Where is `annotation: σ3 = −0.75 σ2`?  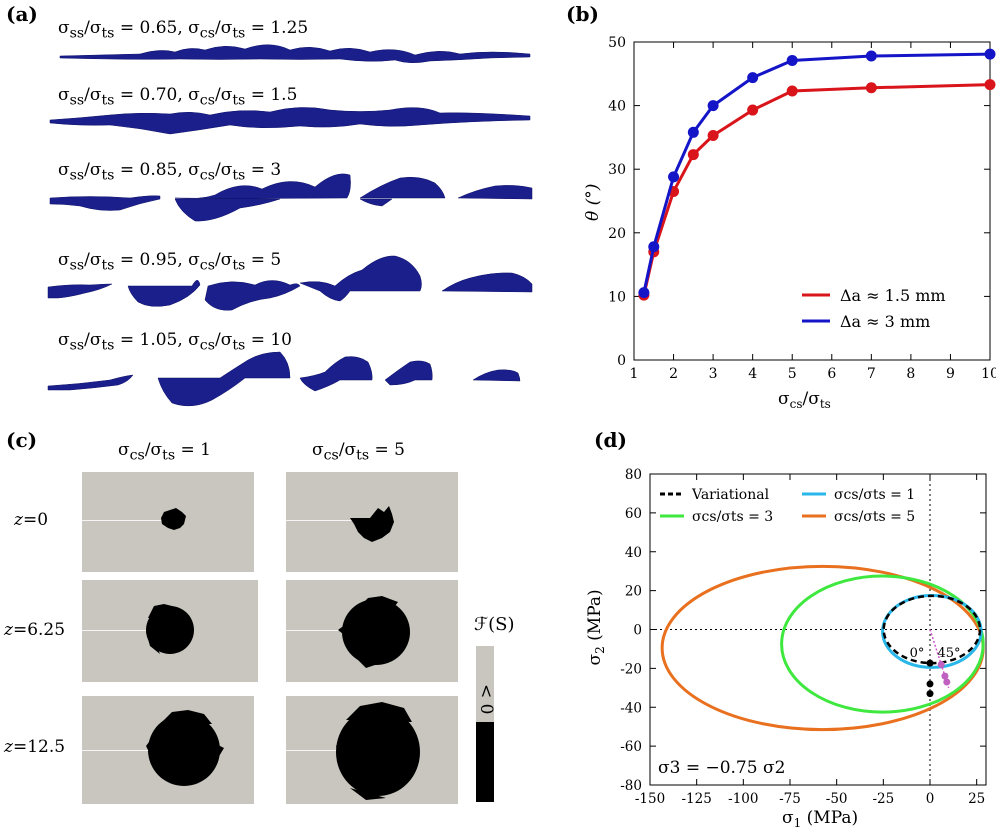 annotation: σ3 = −0.75 σ2 is located at coordinates (721, 768).